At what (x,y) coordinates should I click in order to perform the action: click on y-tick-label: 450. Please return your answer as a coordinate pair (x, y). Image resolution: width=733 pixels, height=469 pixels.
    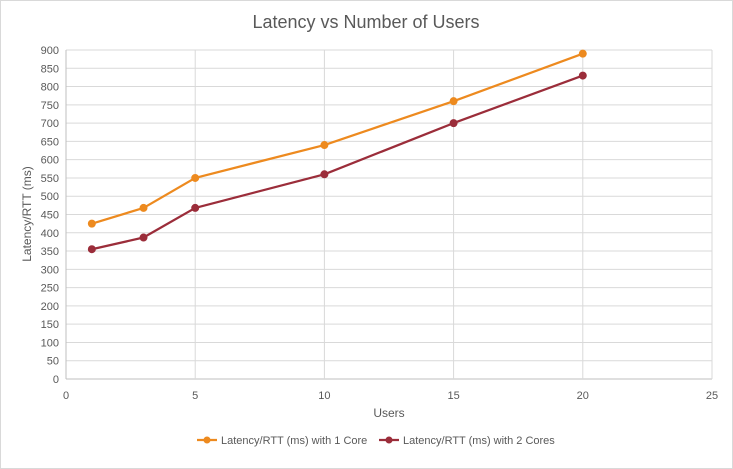
    Looking at the image, I should click on (50, 216).